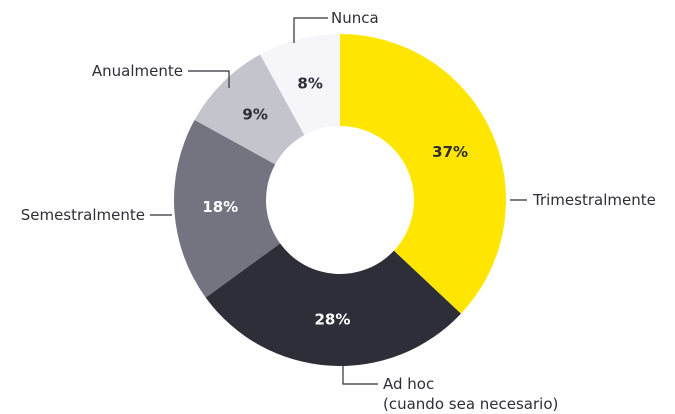 The height and width of the screenshot is (414, 675). I want to click on value-label: 9%, so click(254, 115).